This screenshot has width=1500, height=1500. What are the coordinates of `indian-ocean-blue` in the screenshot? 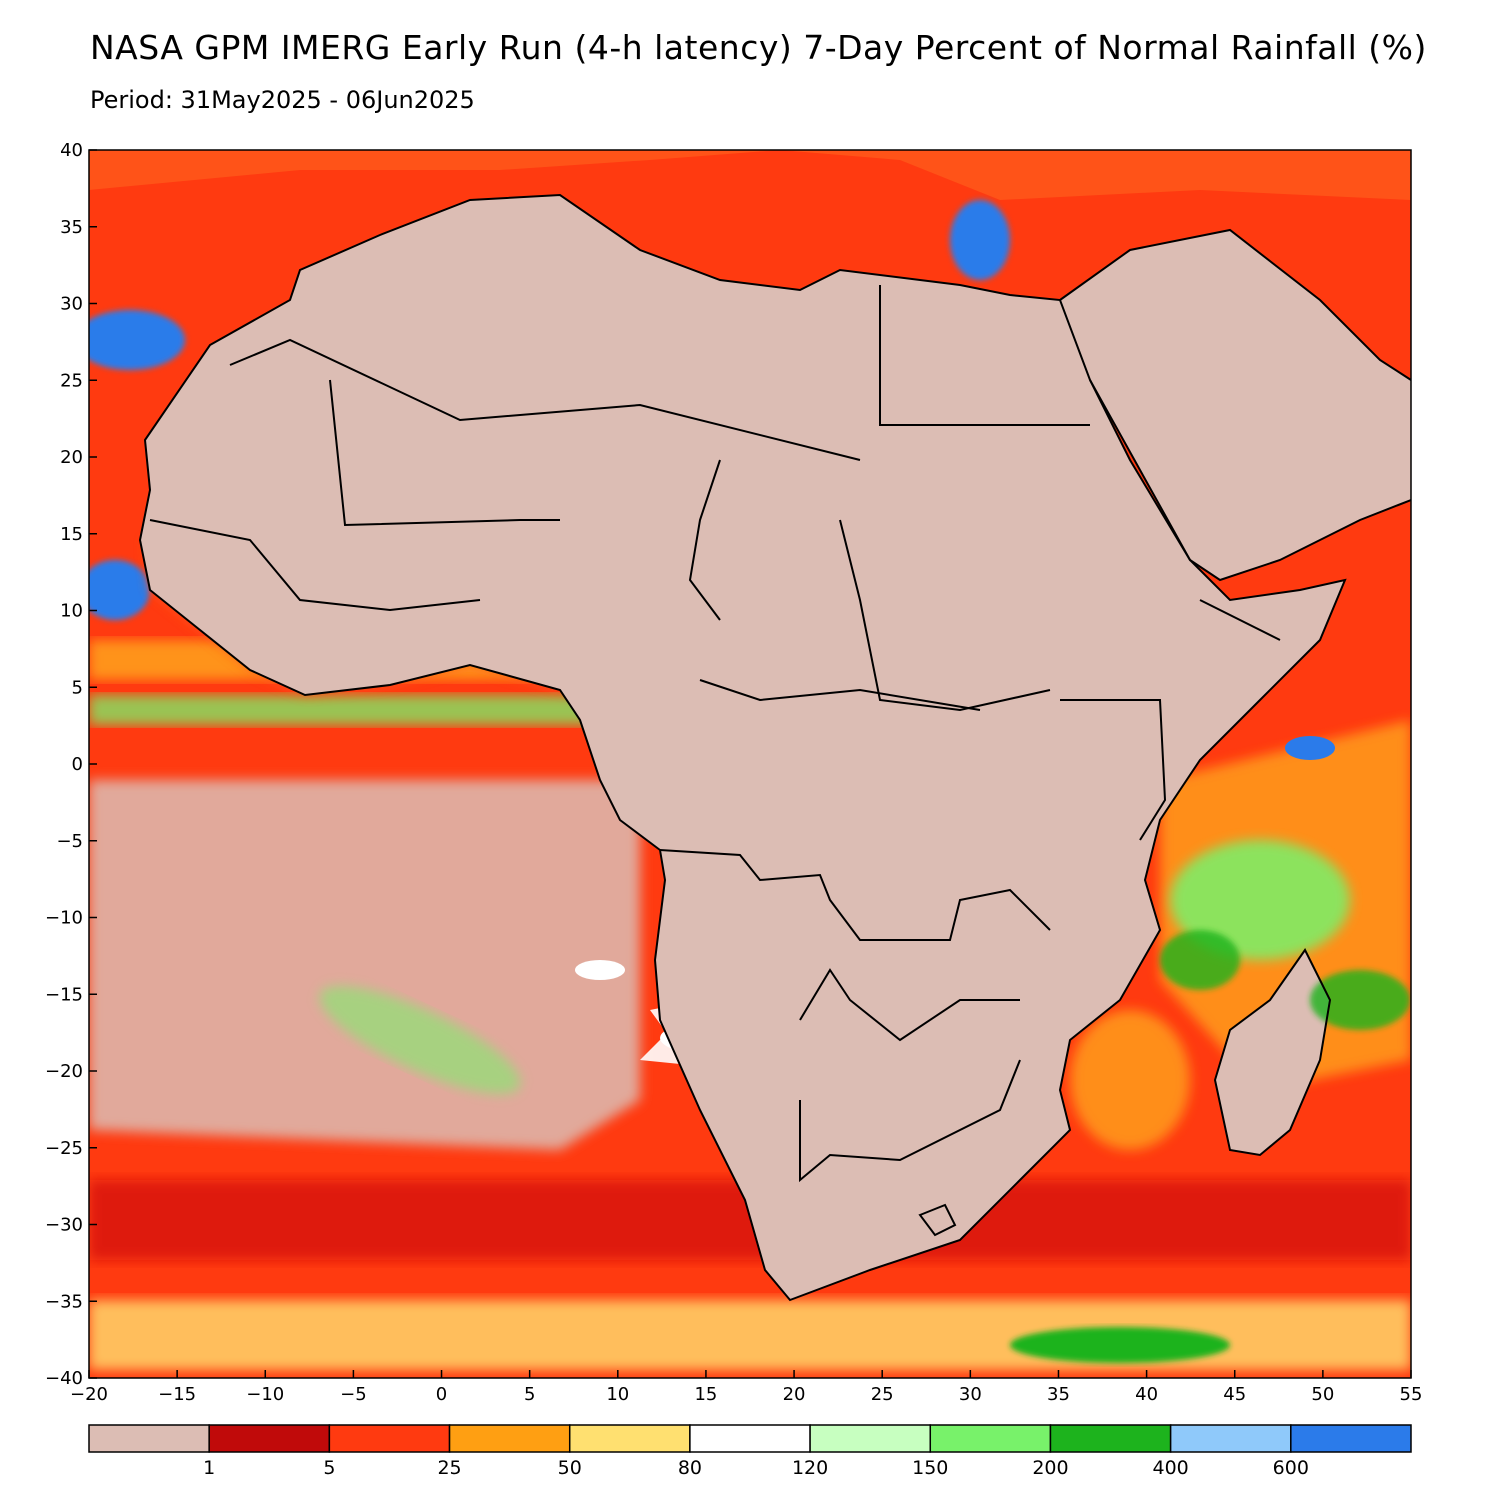 It's located at (1310, 748).